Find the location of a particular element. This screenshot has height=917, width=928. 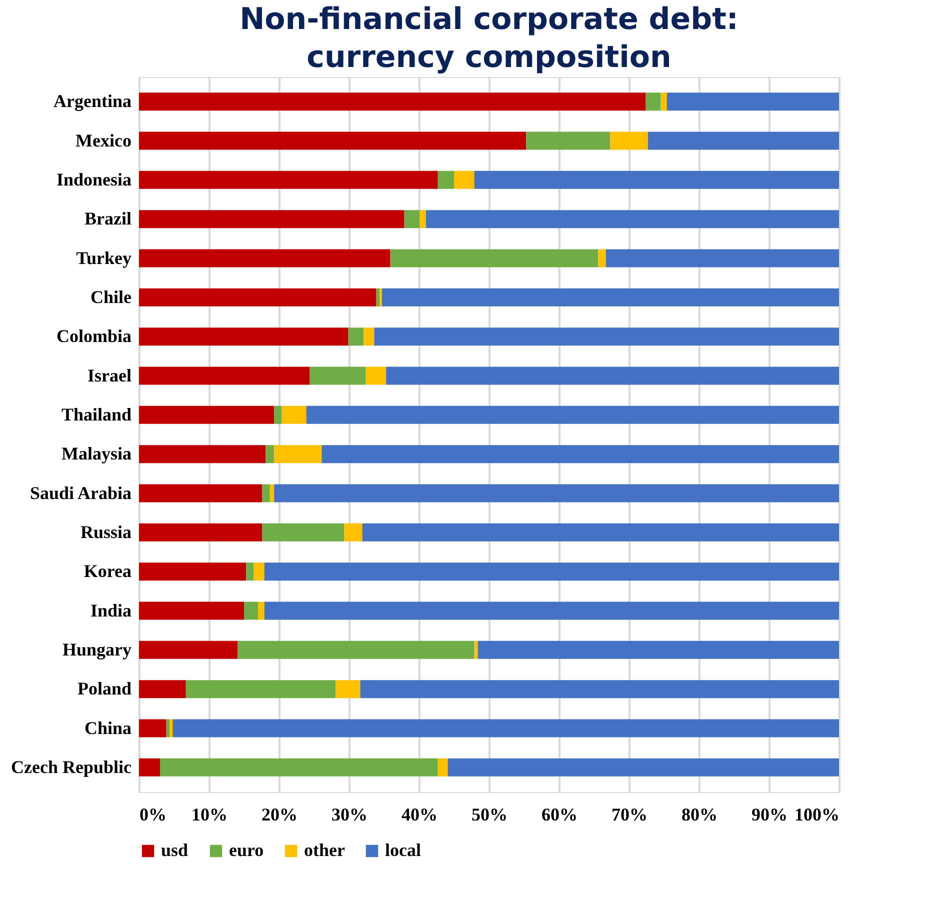

y-tick-label: Chile is located at coordinates (111, 296).